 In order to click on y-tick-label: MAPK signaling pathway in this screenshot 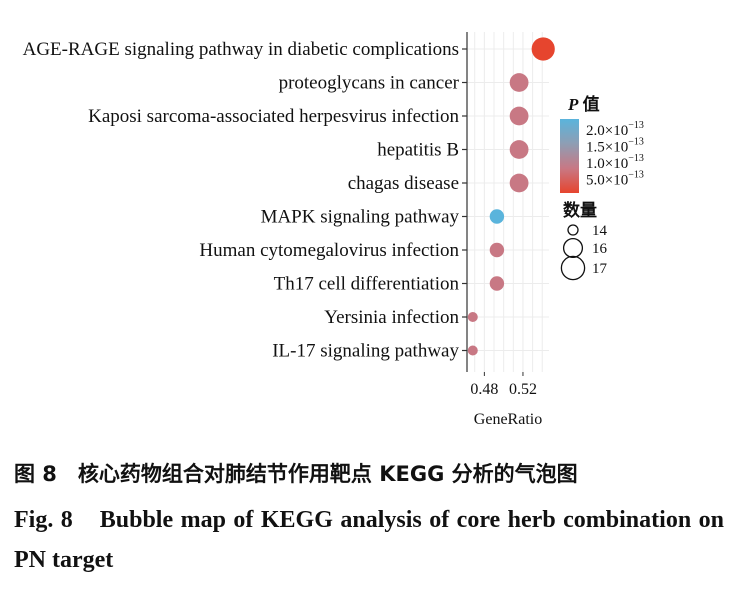, I will do `click(360, 217)`.